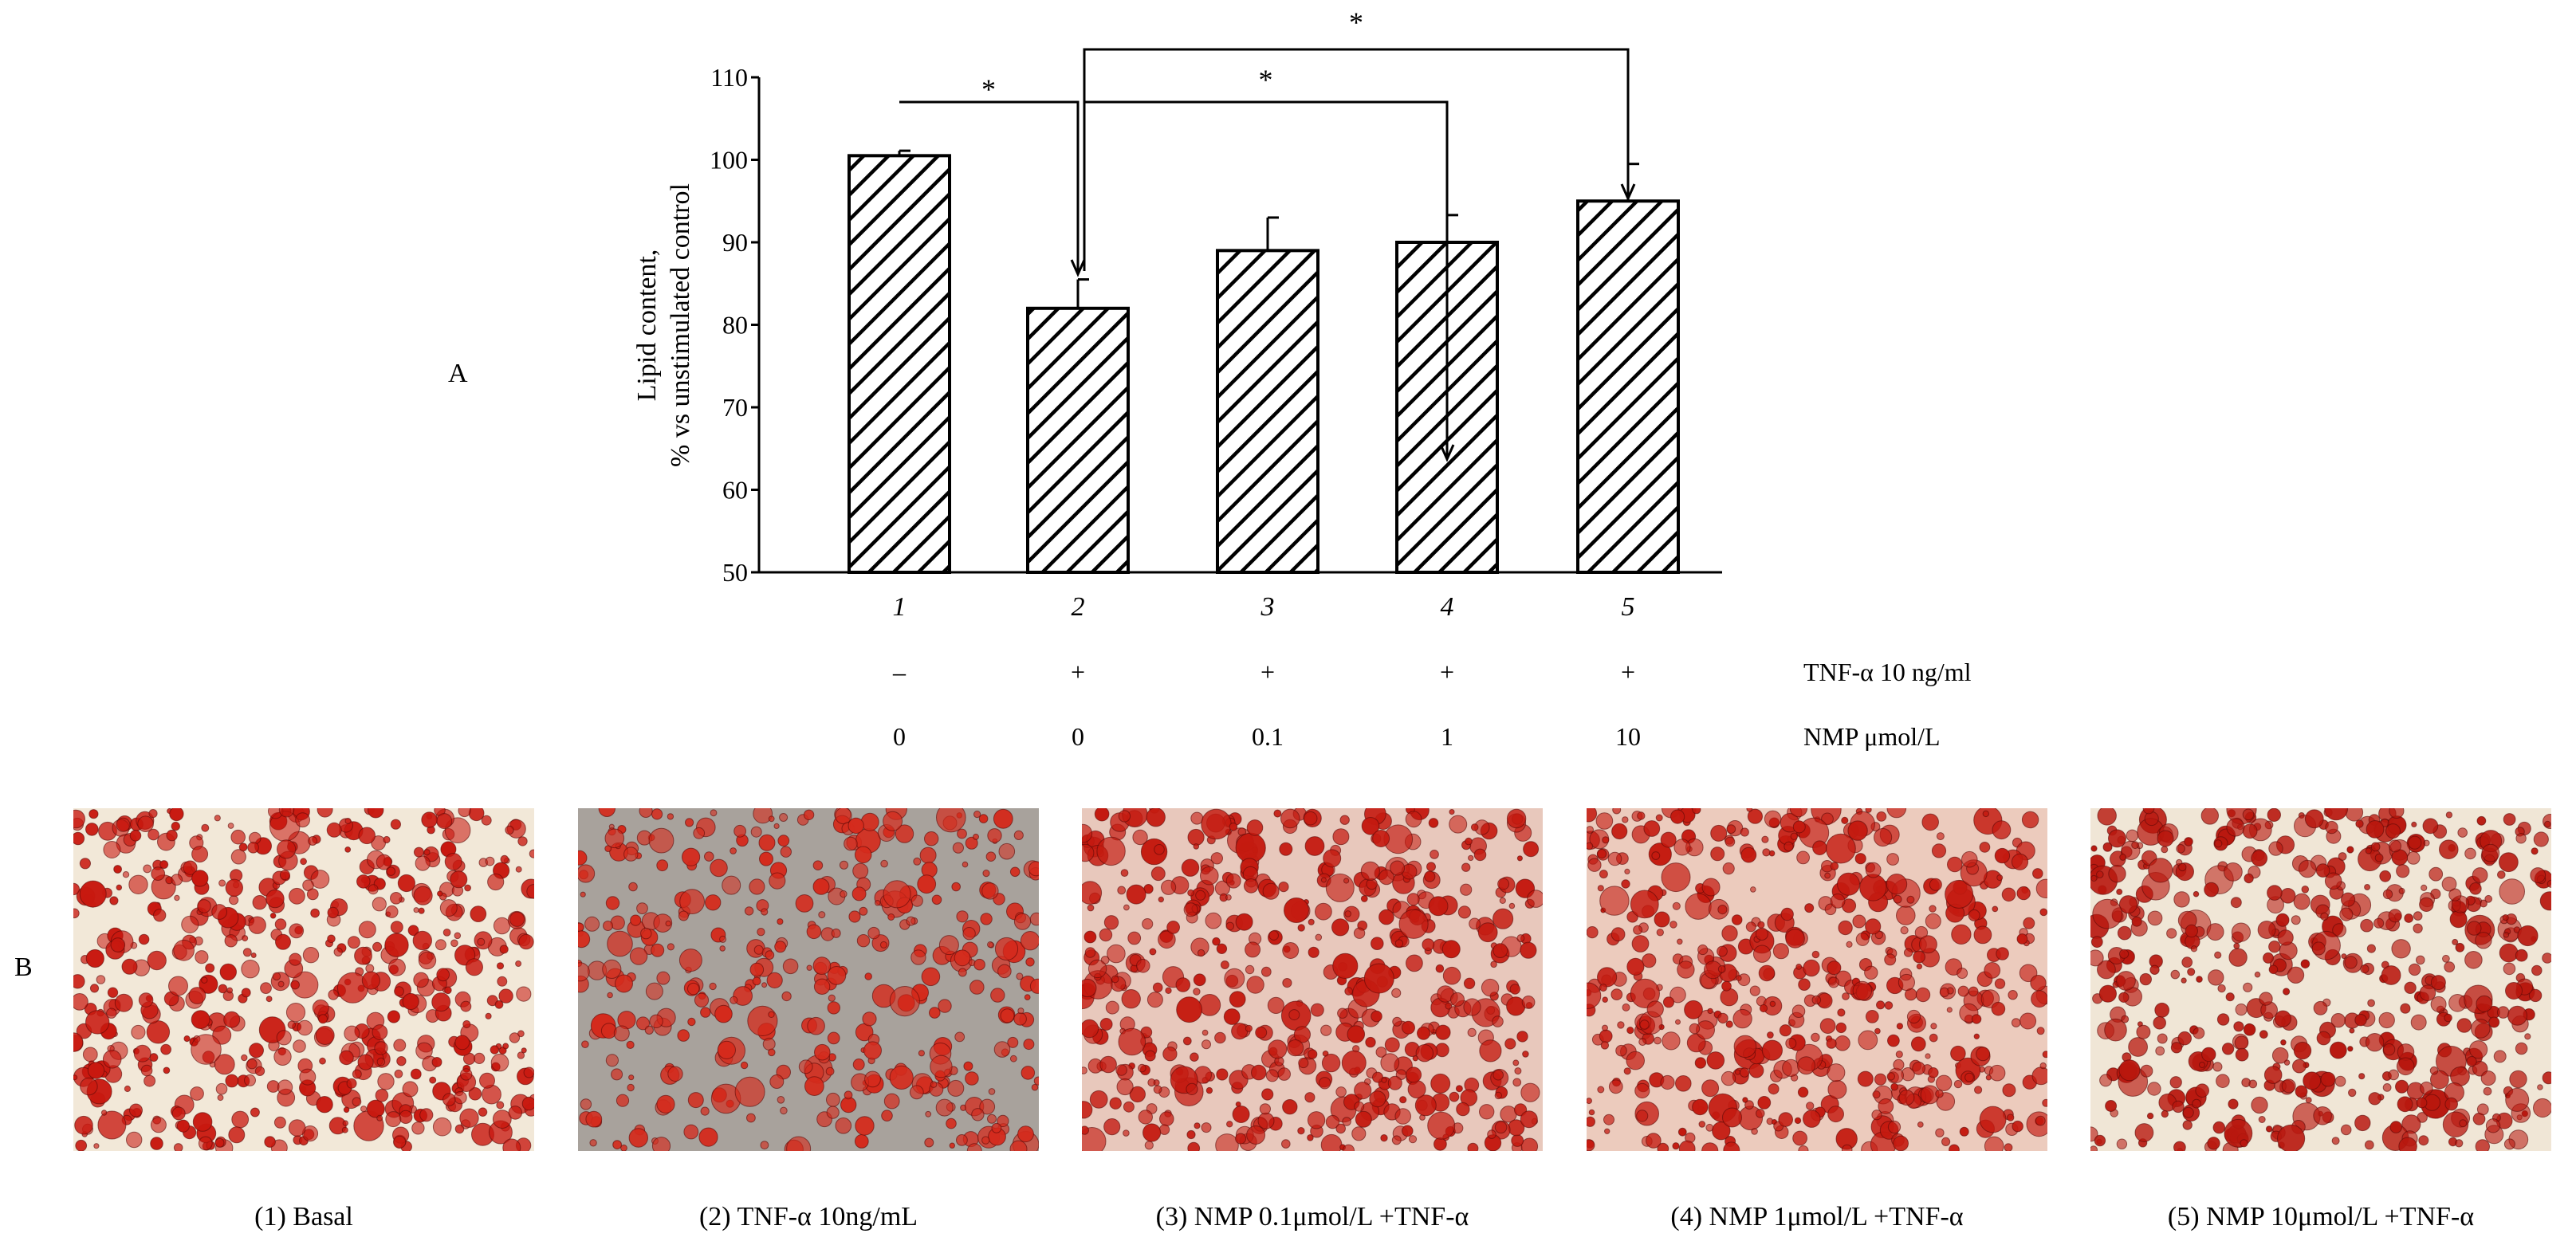  What do you see at coordinates (735, 572) in the screenshot?
I see `y-tick-label: 50` at bounding box center [735, 572].